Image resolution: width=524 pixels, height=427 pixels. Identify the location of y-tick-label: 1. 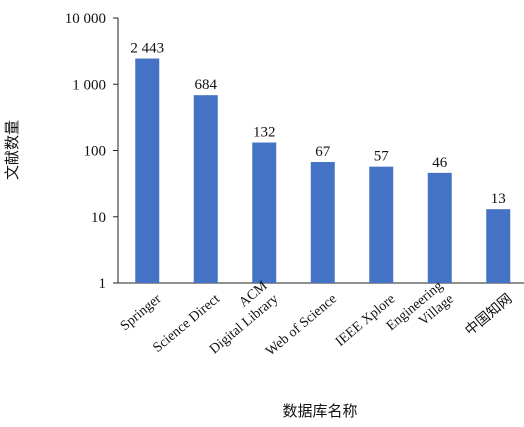
(103, 284).